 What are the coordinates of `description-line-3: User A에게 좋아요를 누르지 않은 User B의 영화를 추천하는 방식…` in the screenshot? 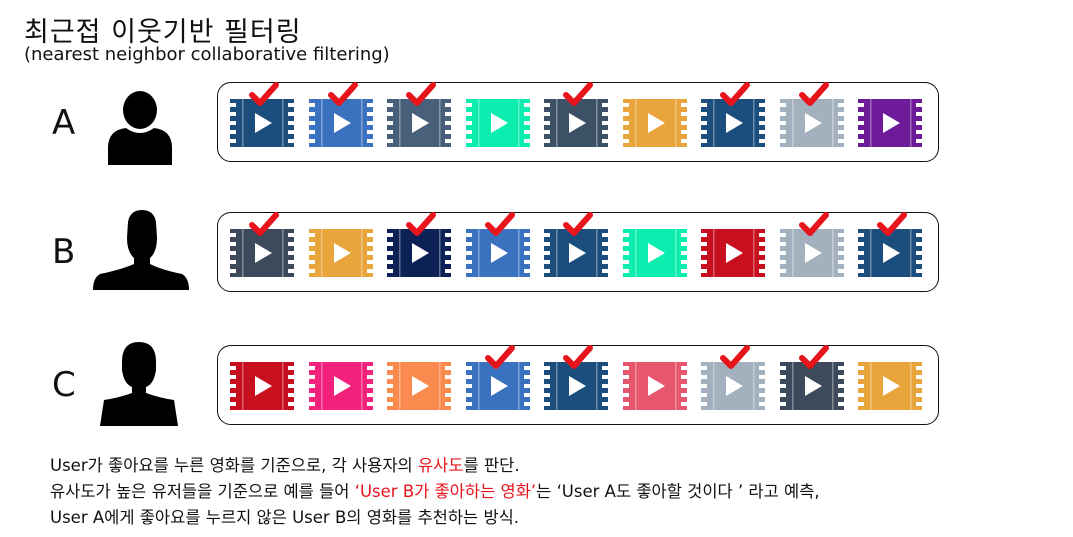 It's located at (285, 517).